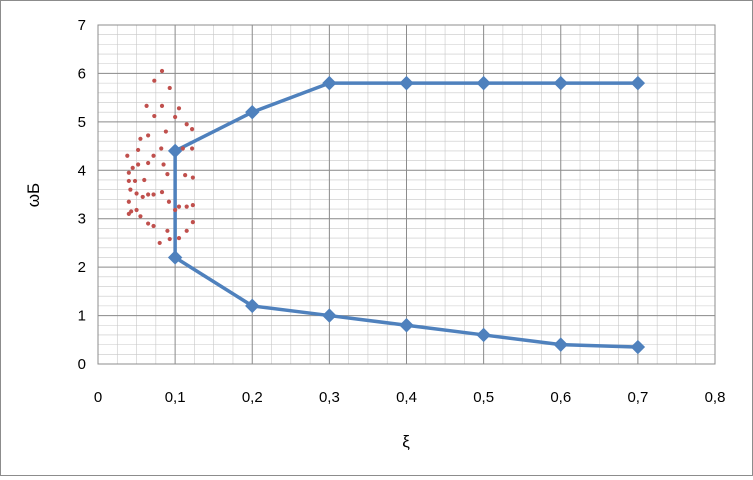 This screenshot has height=480, width=753. What do you see at coordinates (715, 397) in the screenshot?
I see `x-tick-label: 0,8` at bounding box center [715, 397].